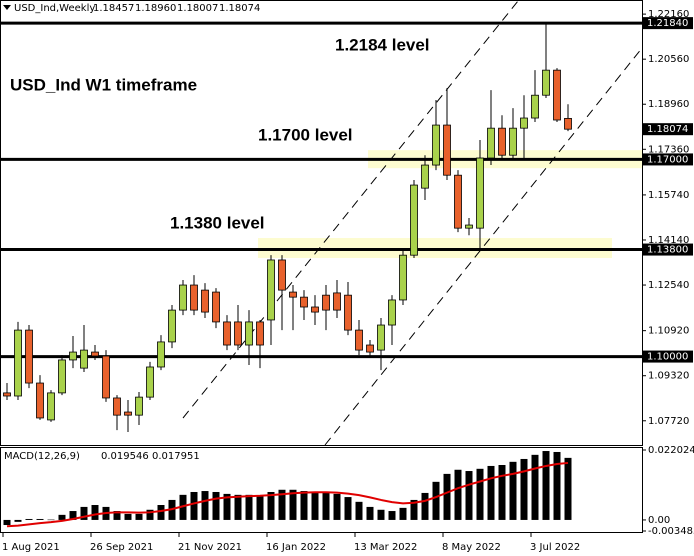 The image size is (694, 556). What do you see at coordinates (31, 547) in the screenshot?
I see `x-tick-label: 1 Aug 2021` at bounding box center [31, 547].